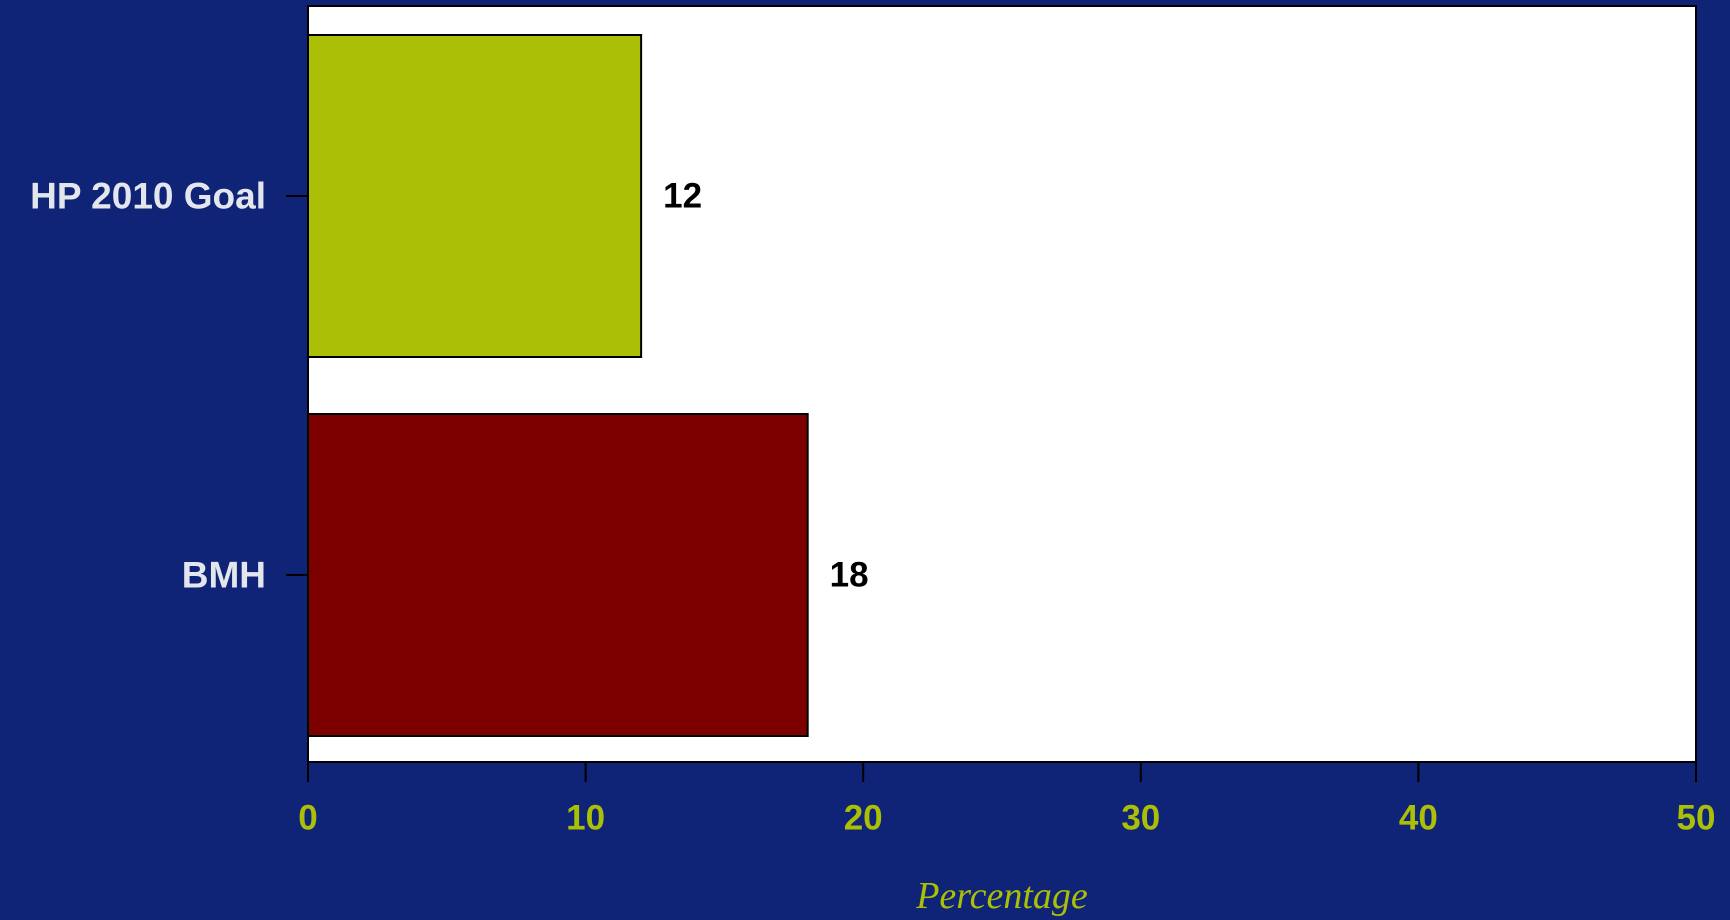  What do you see at coordinates (307, 818) in the screenshot?
I see `x-tick-label-0: 0` at bounding box center [307, 818].